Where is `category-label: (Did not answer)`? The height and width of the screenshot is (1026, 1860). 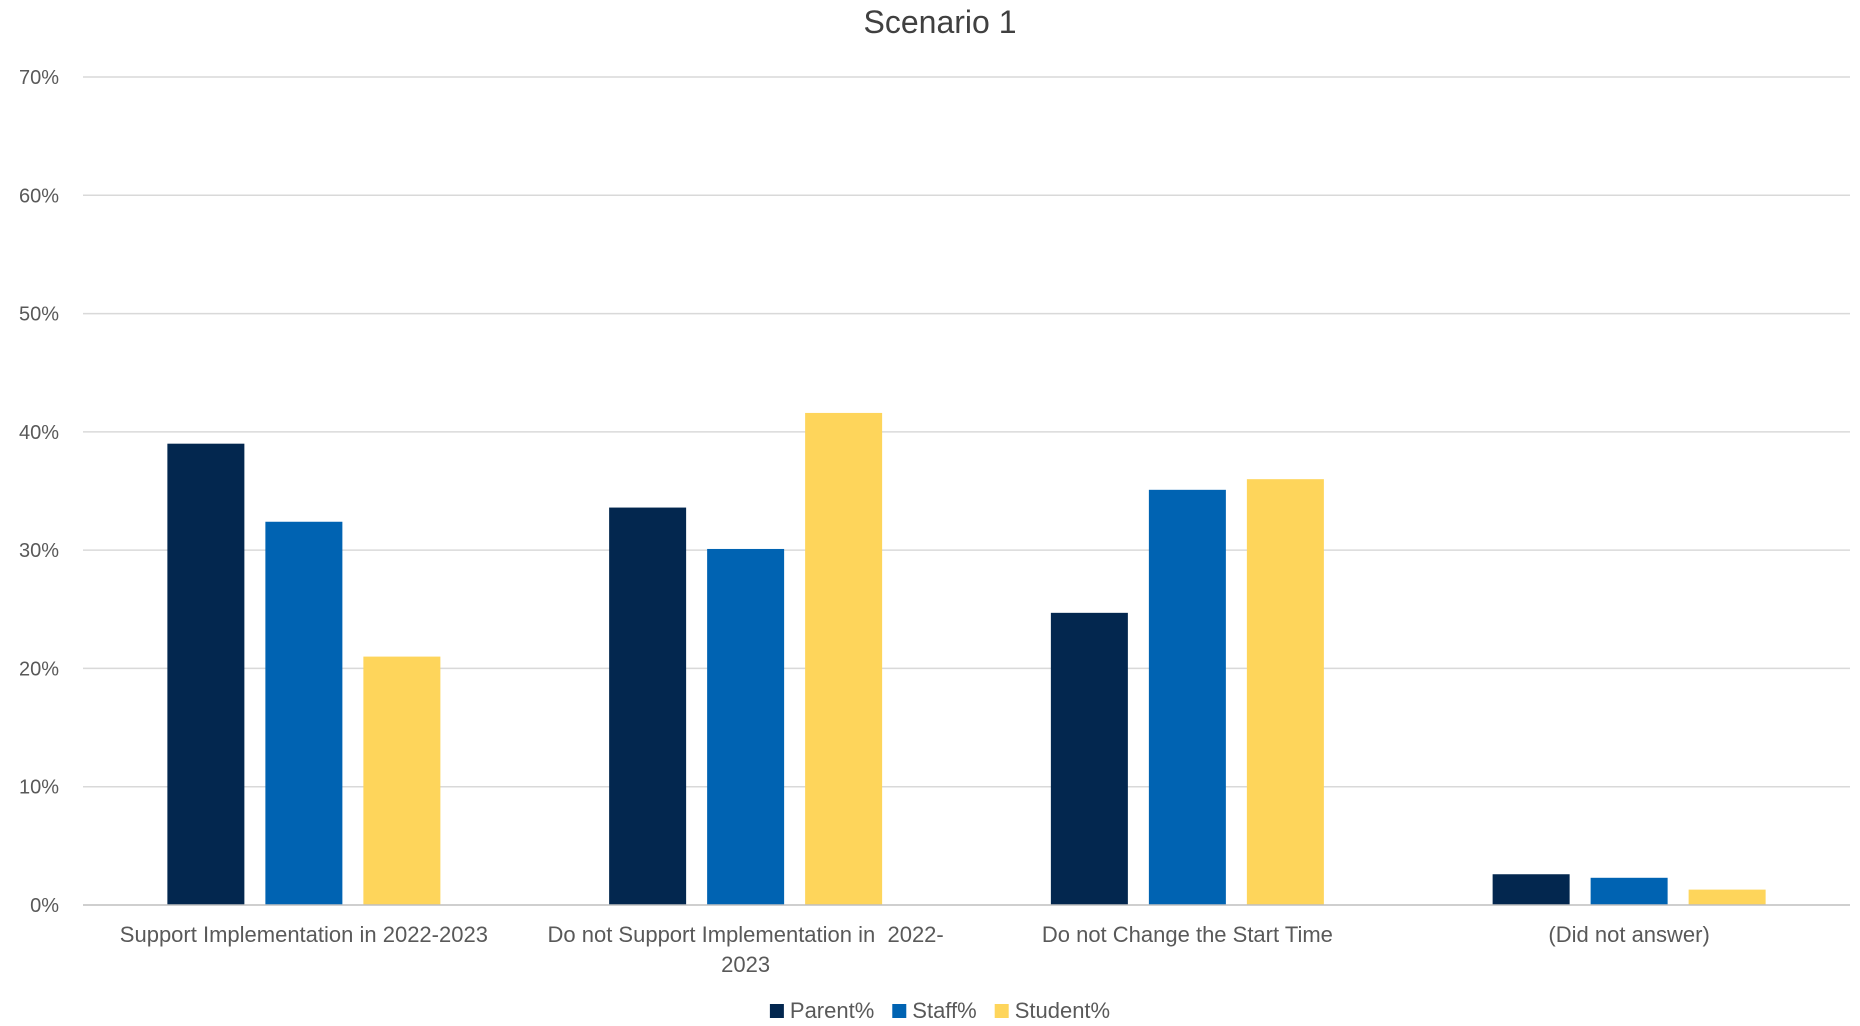
category-label: (Did not answer) is located at coordinates (1628, 934).